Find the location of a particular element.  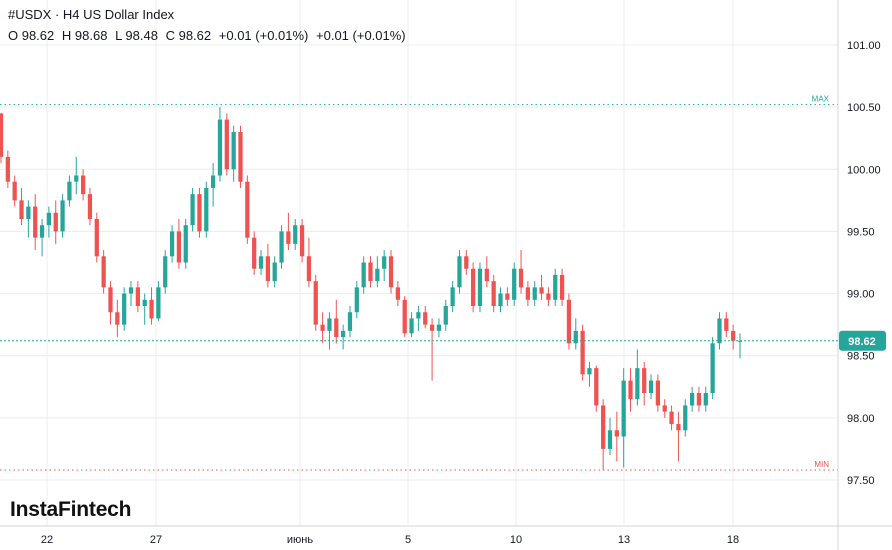

min-label: MIN is located at coordinates (821, 464).